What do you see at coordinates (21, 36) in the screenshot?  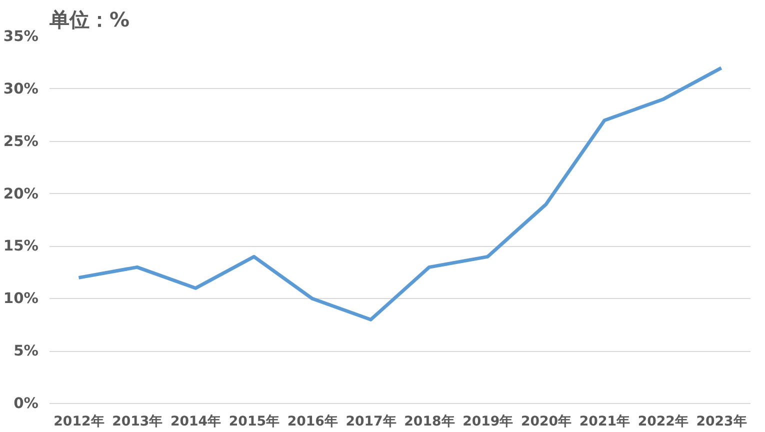 I see `y-tick-label: 35%` at bounding box center [21, 36].